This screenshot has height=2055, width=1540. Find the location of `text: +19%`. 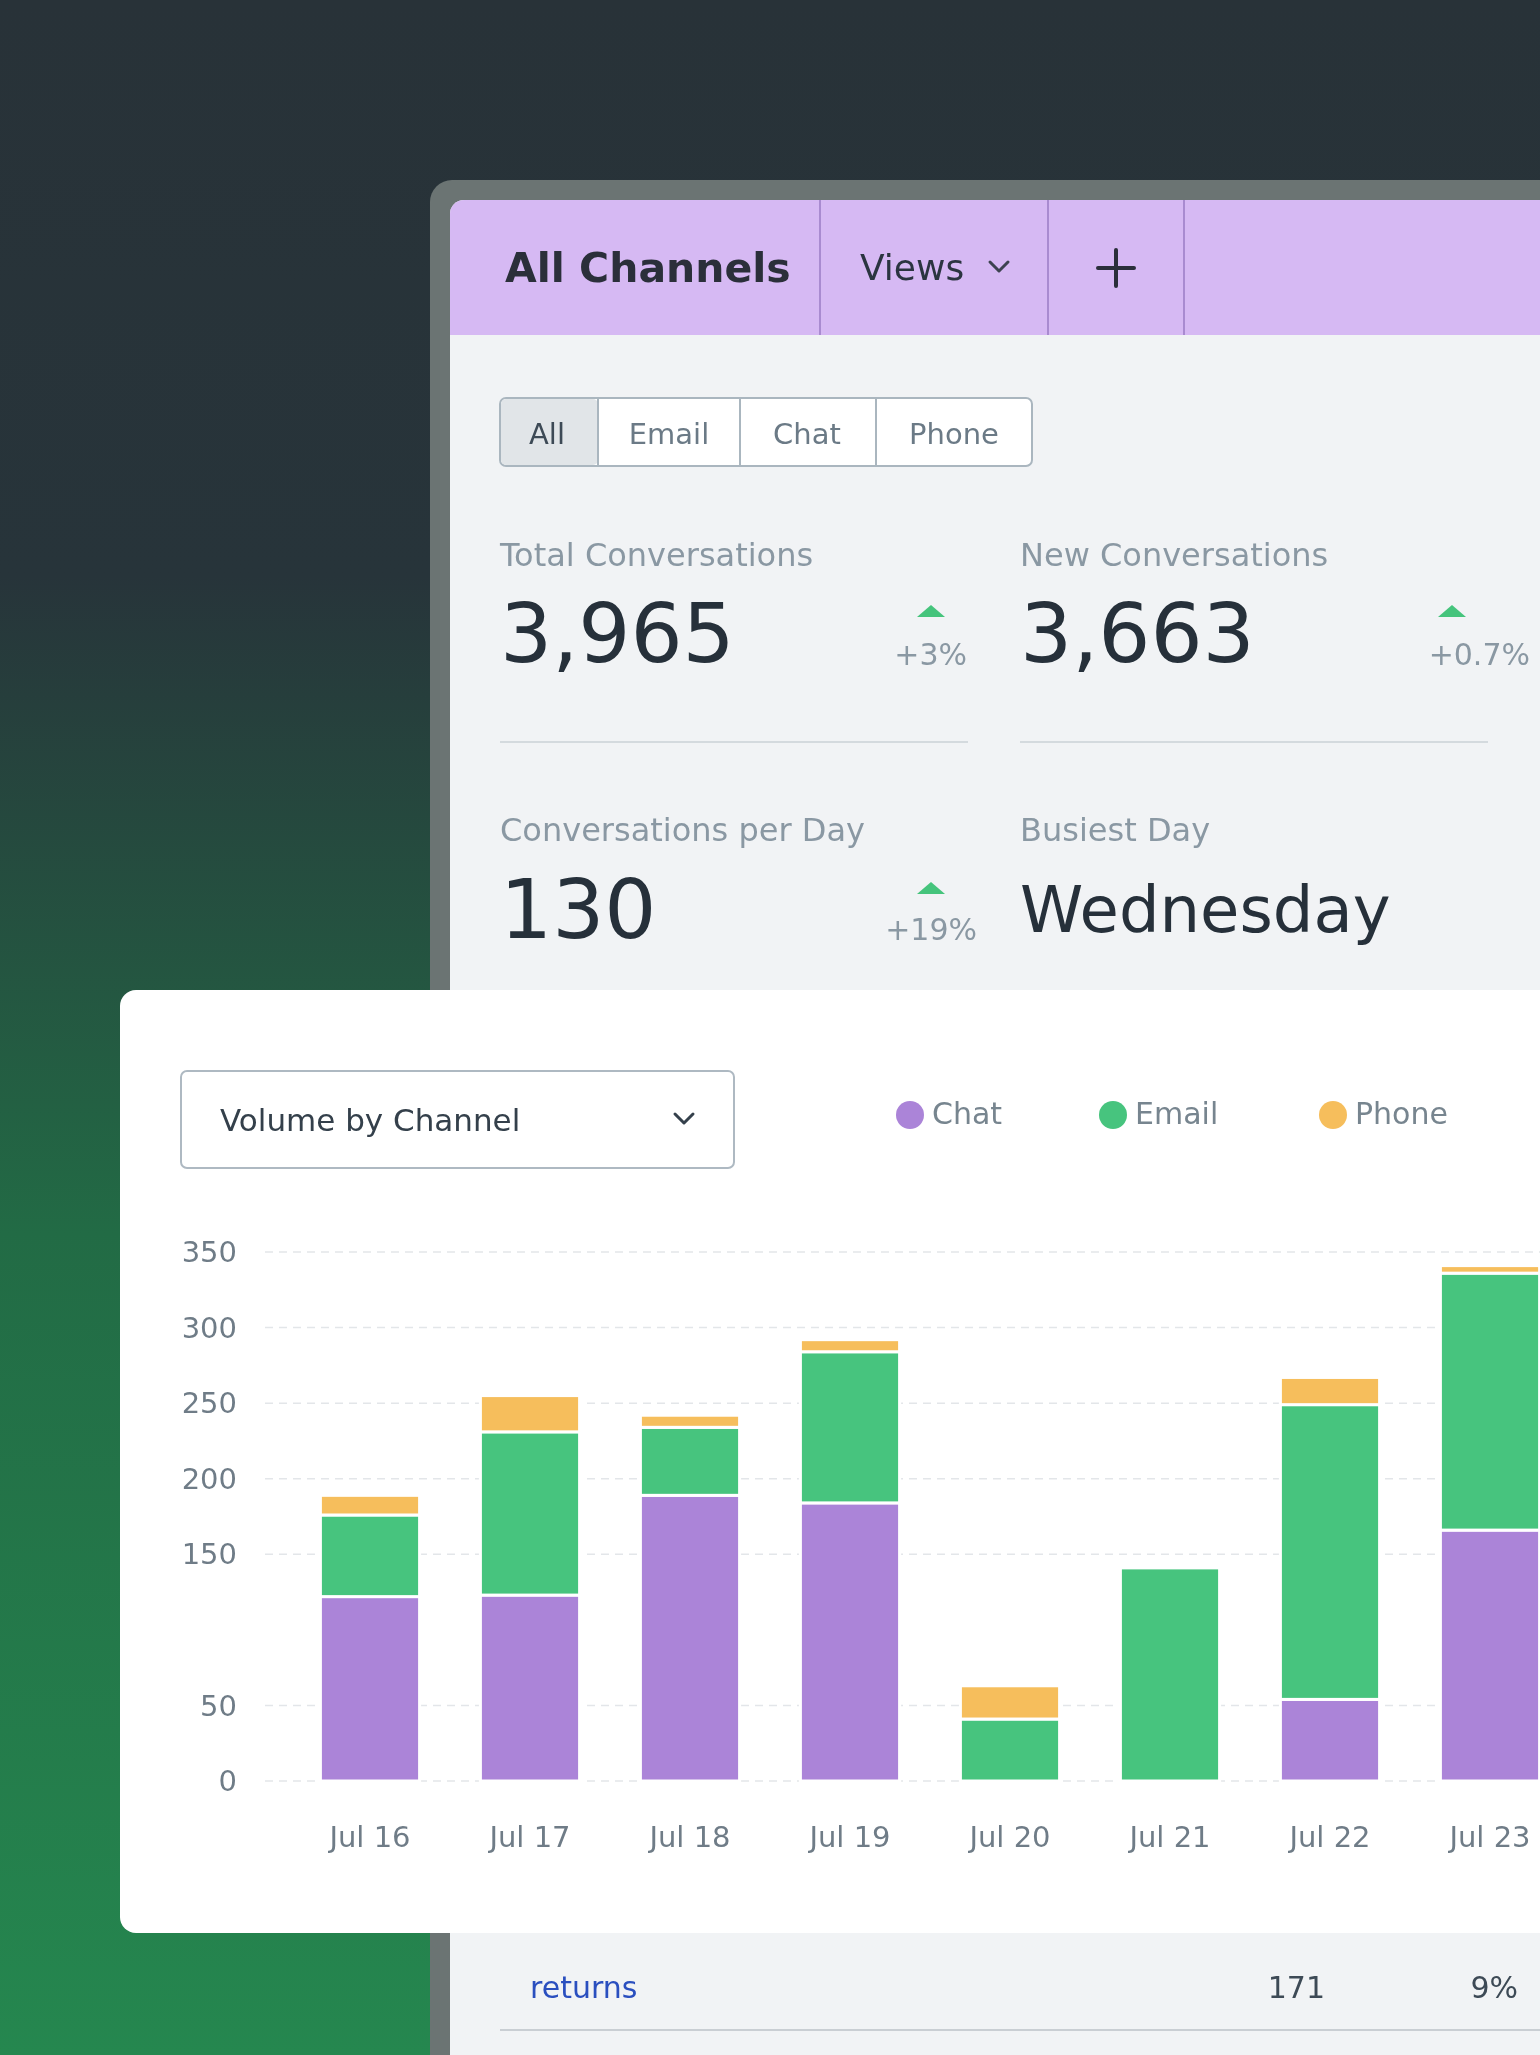

text: +19% is located at coordinates (931, 929).